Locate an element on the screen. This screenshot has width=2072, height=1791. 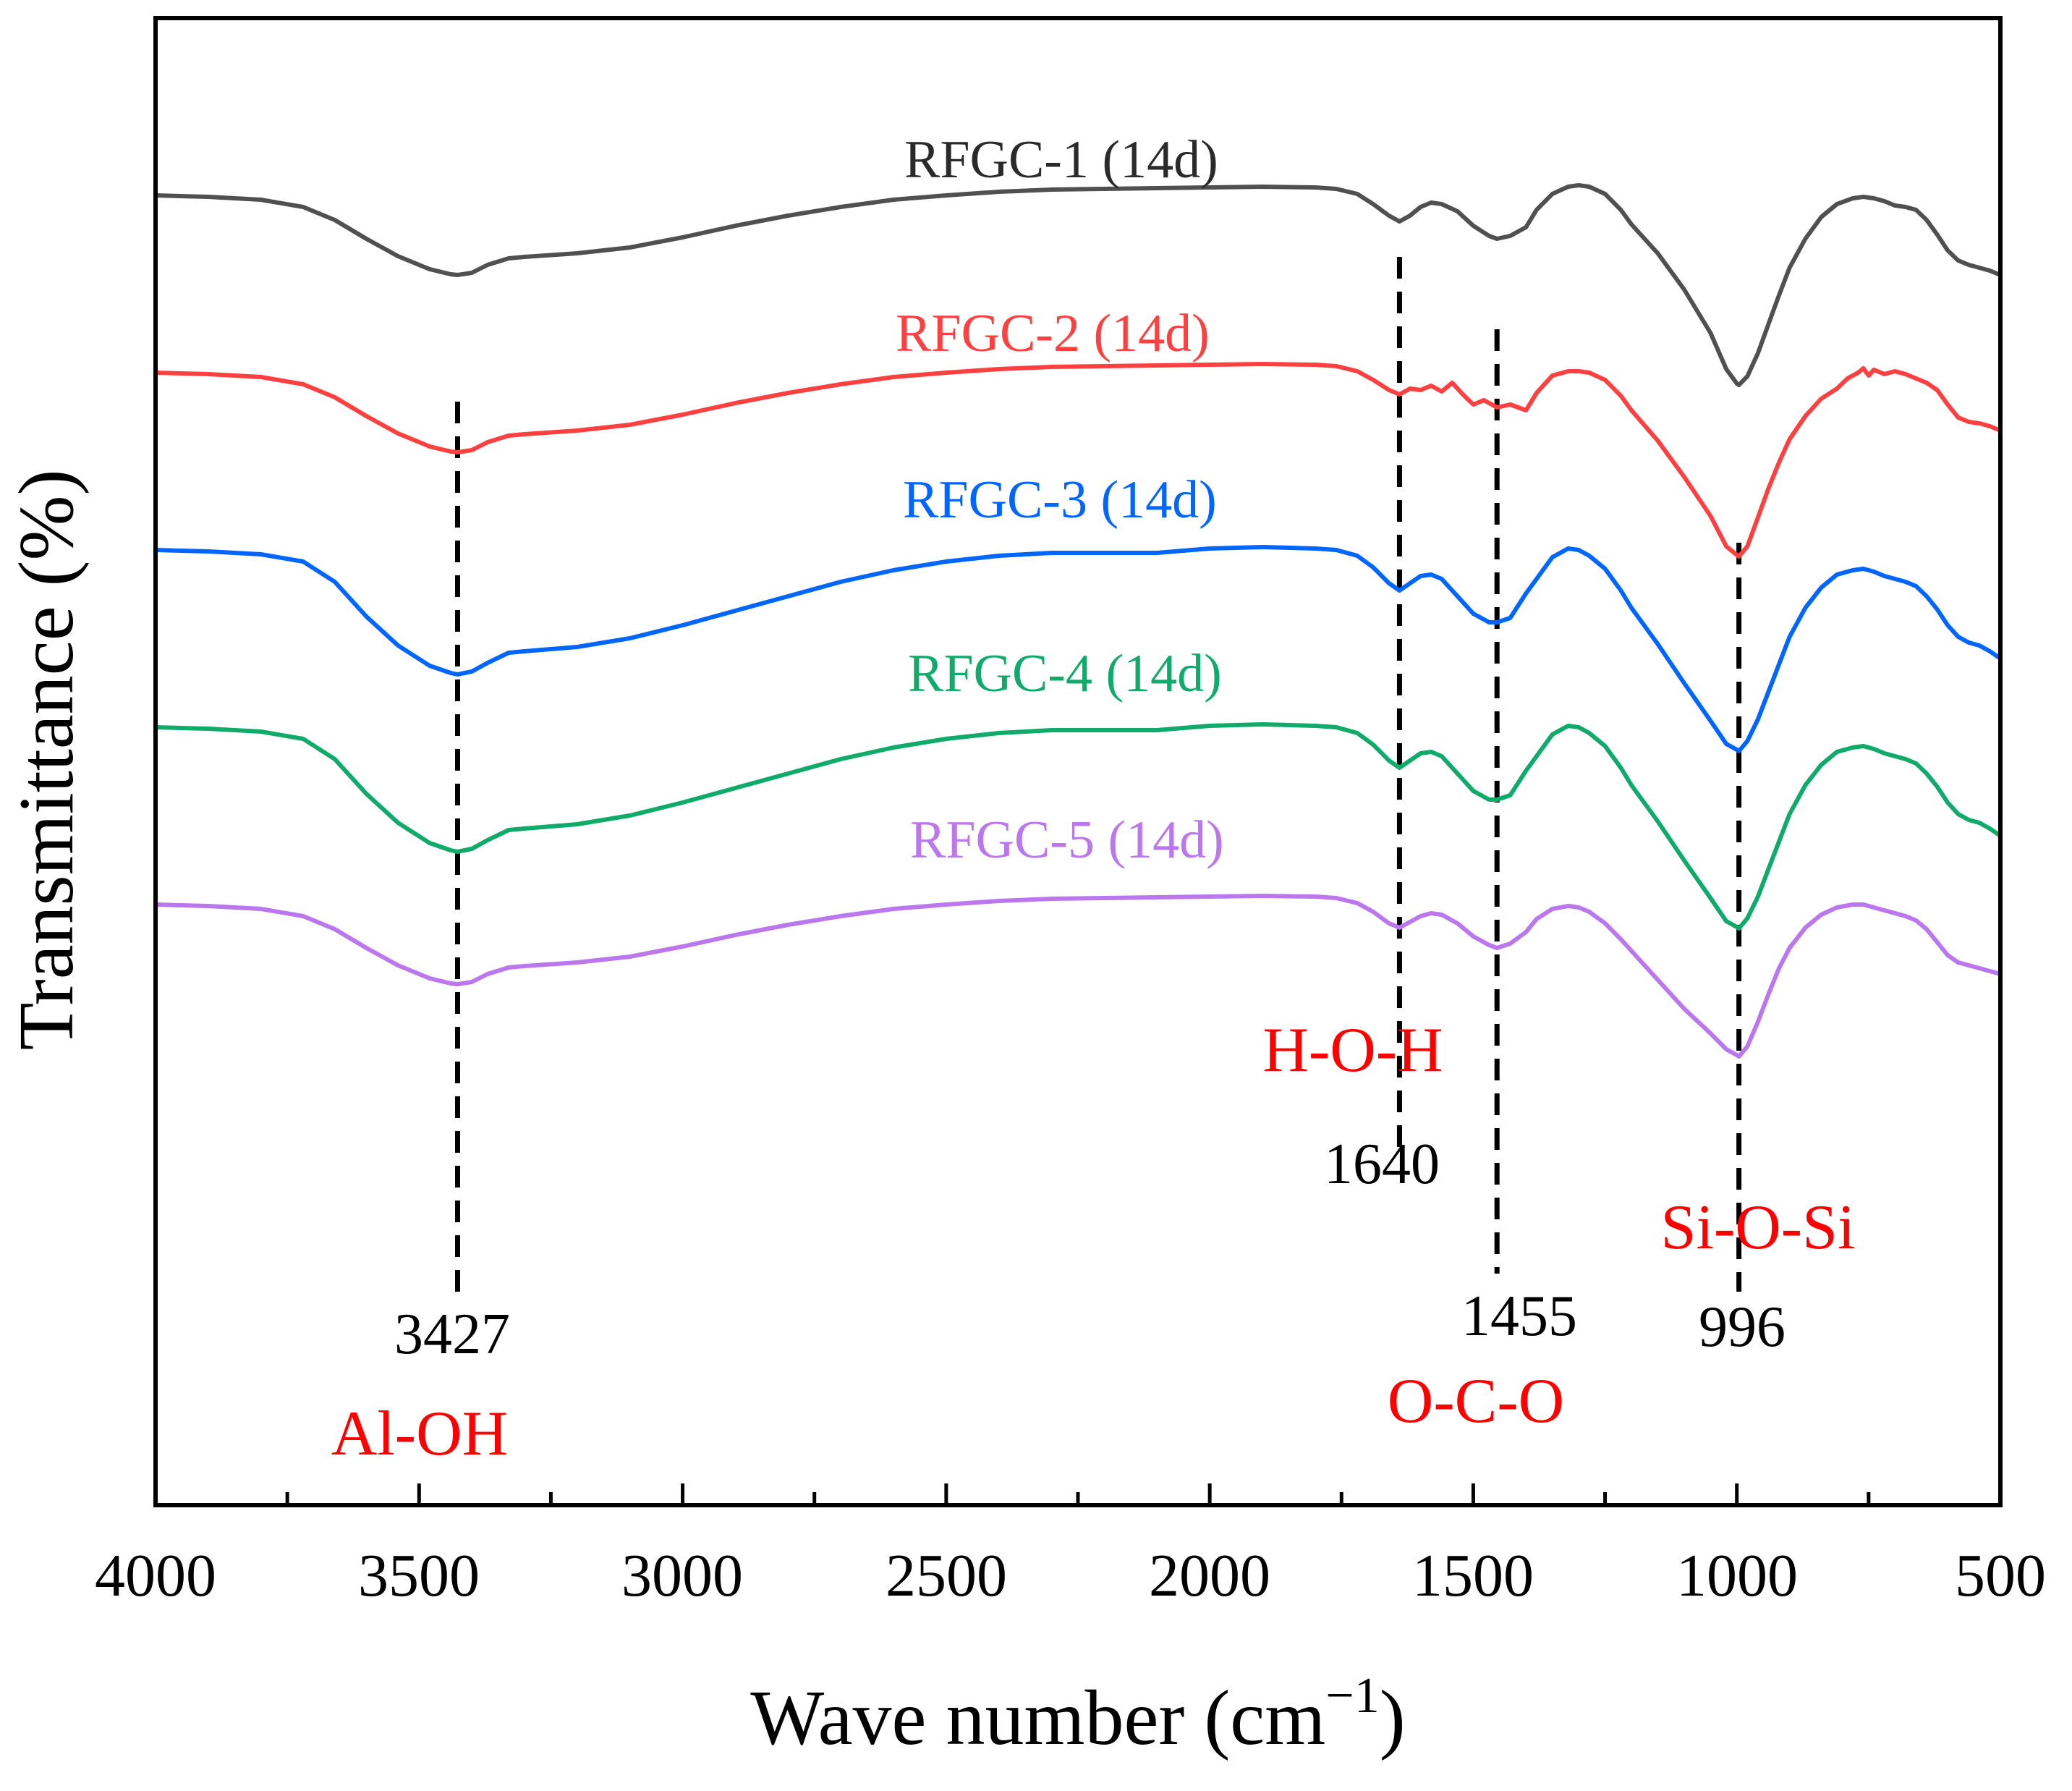
x-axis-title: Wave number (cm−1) is located at coordinates (1077, 1714).